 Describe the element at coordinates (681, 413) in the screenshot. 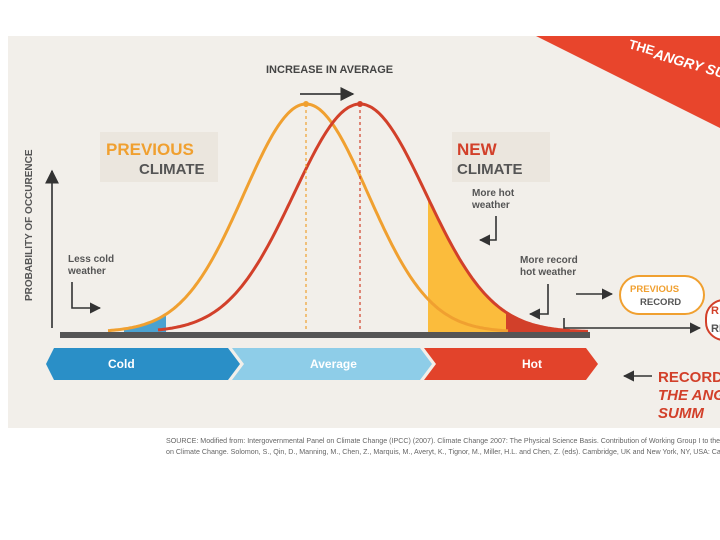

I see `record-line3: SUMM` at that location.